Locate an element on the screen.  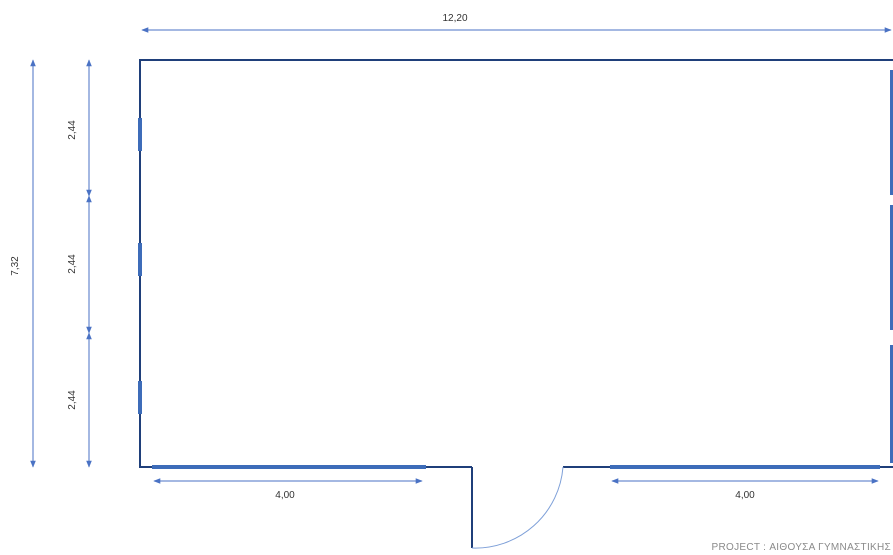
left-wall-windows is located at coordinates (140, 266).